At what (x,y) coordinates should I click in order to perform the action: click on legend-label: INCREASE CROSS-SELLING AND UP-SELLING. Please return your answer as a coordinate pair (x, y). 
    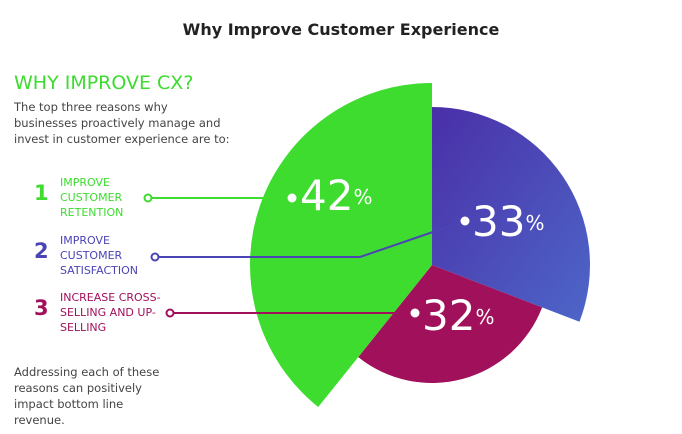
    Looking at the image, I should click on (110, 312).